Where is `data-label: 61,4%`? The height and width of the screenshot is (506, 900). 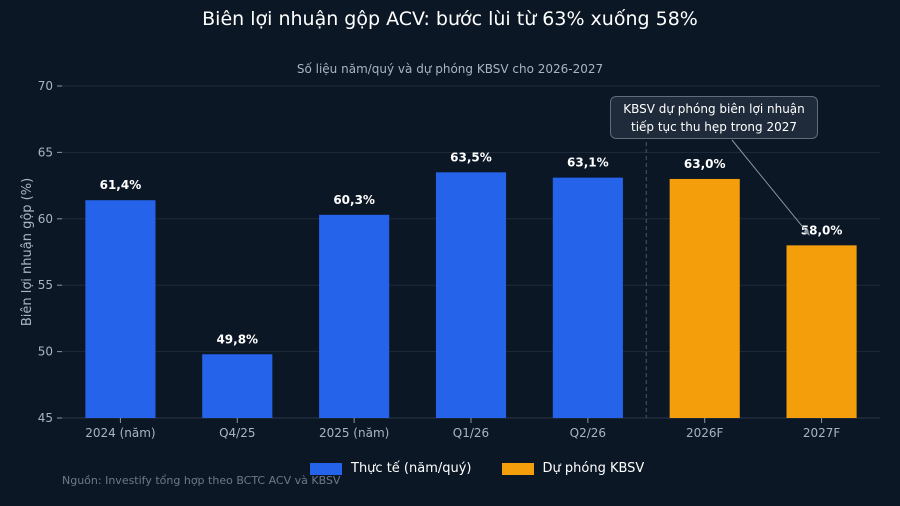 data-label: 61,4% is located at coordinates (121, 185).